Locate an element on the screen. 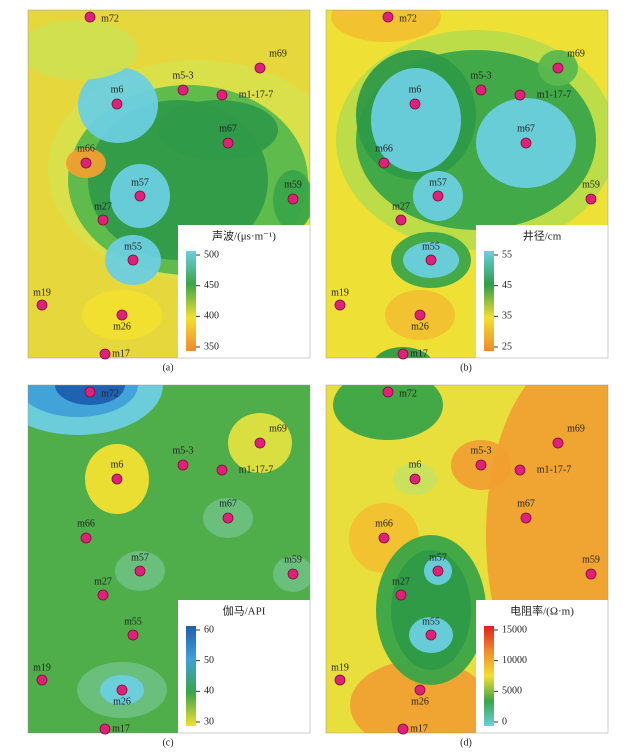 This screenshot has width=644, height=756. colorbar-tick-label: 15000 is located at coordinates (514, 629).